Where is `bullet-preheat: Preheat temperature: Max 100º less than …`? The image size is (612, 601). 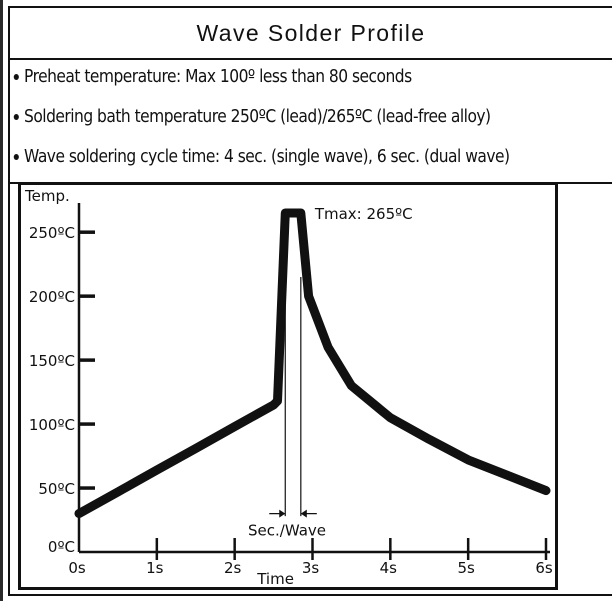
bullet-preheat: Preheat temperature: Max 100º less than … is located at coordinates (212, 76).